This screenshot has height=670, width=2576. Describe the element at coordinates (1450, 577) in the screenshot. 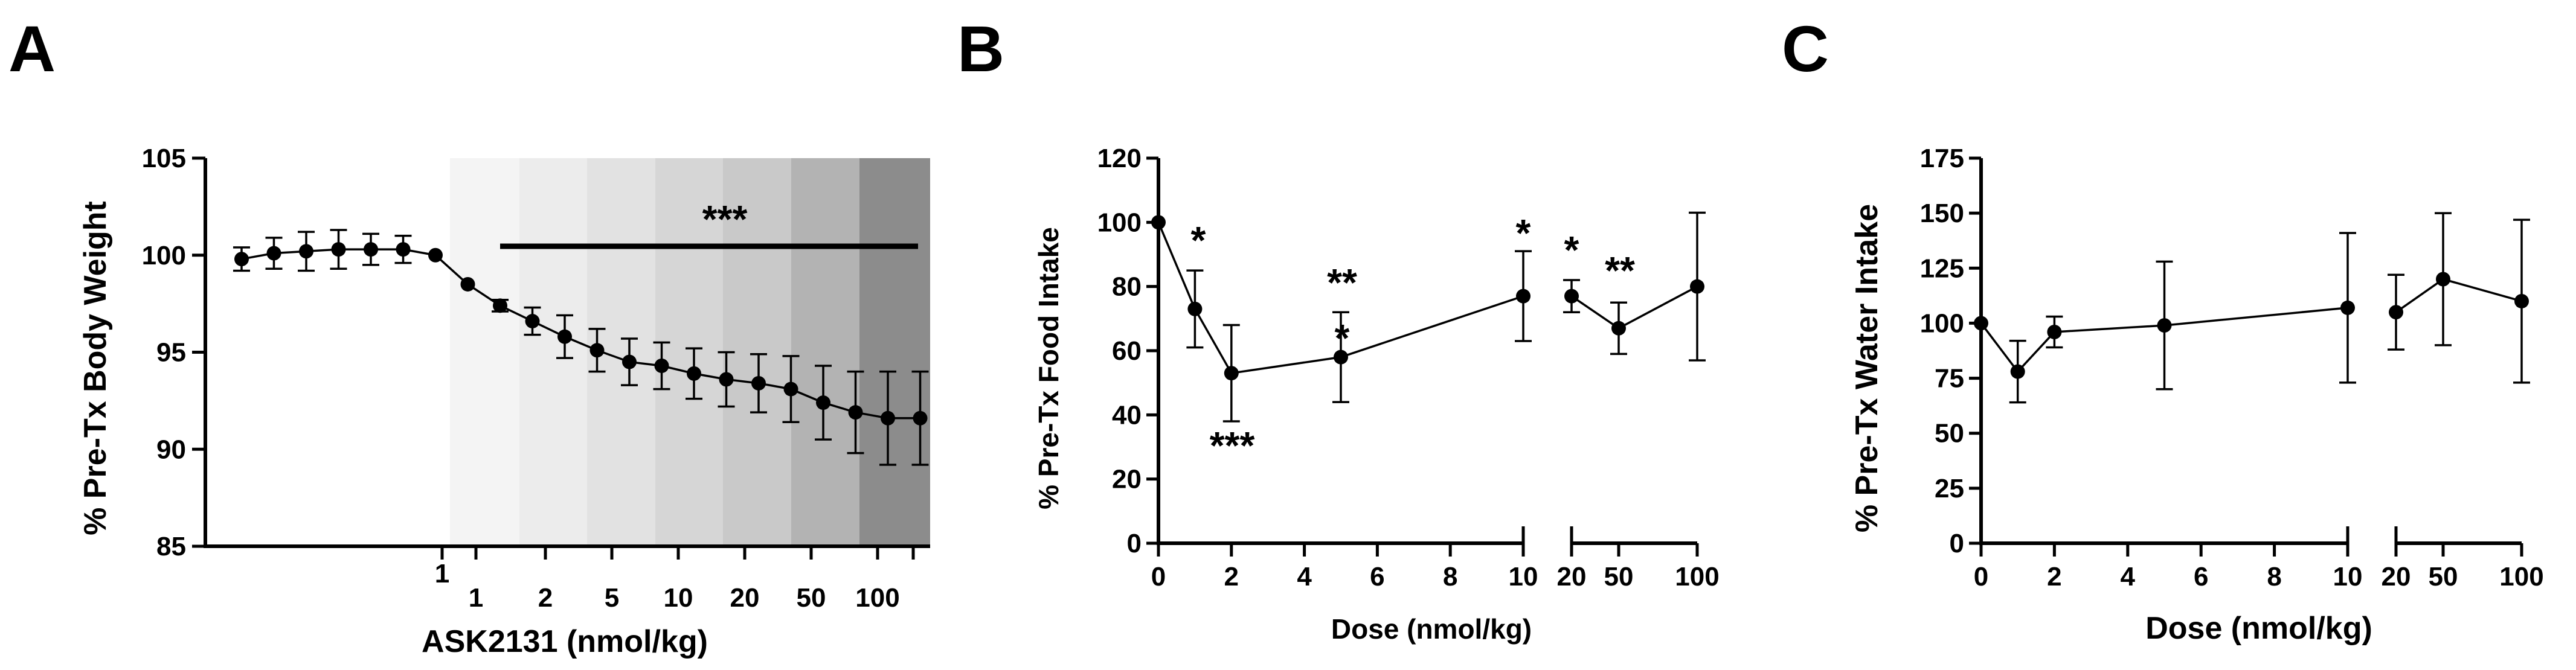

I see `panel-b-x-tick-label: 8` at that location.